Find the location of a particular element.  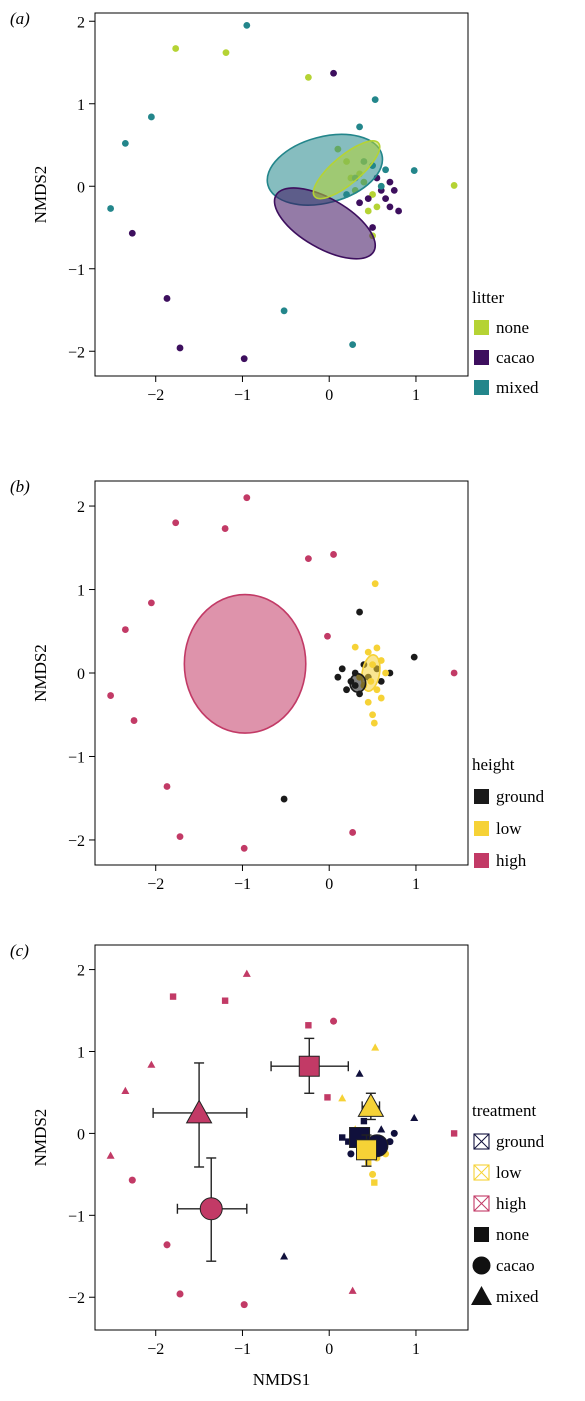

ellipse-high is located at coordinates (245, 663).